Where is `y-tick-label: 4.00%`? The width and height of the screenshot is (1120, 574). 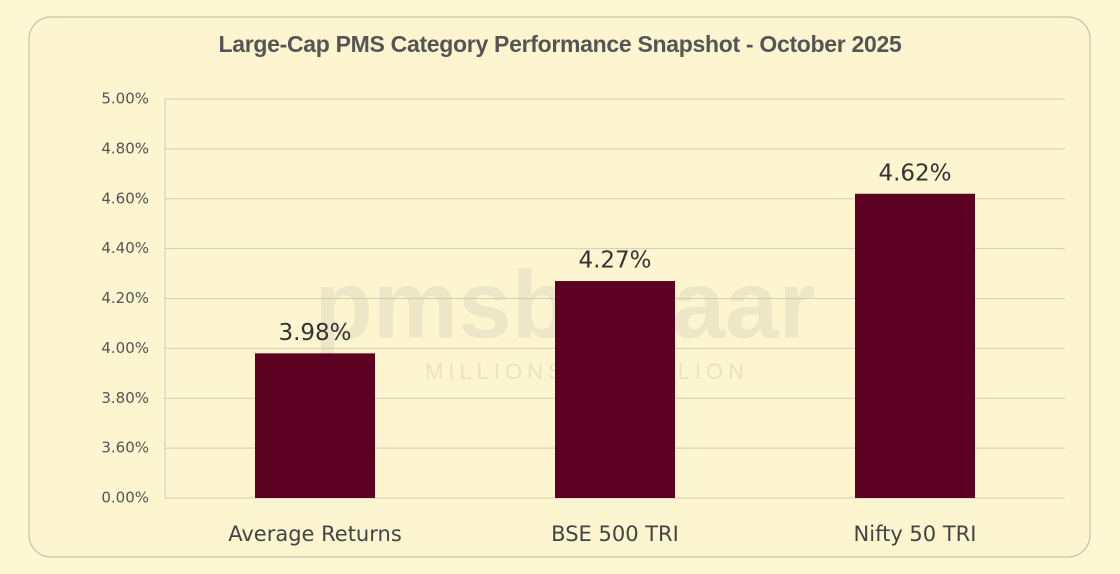 y-tick-label: 4.00% is located at coordinates (125, 348).